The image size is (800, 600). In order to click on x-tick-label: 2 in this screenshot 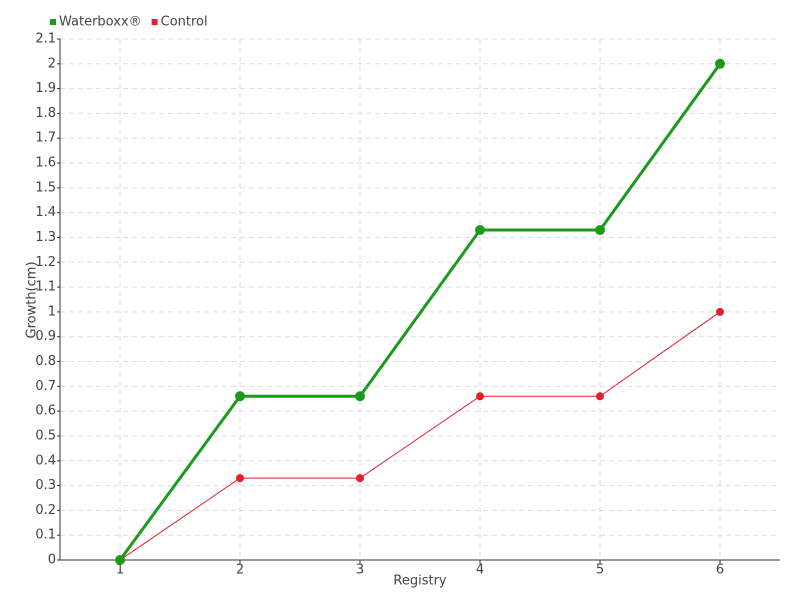, I will do `click(240, 570)`.